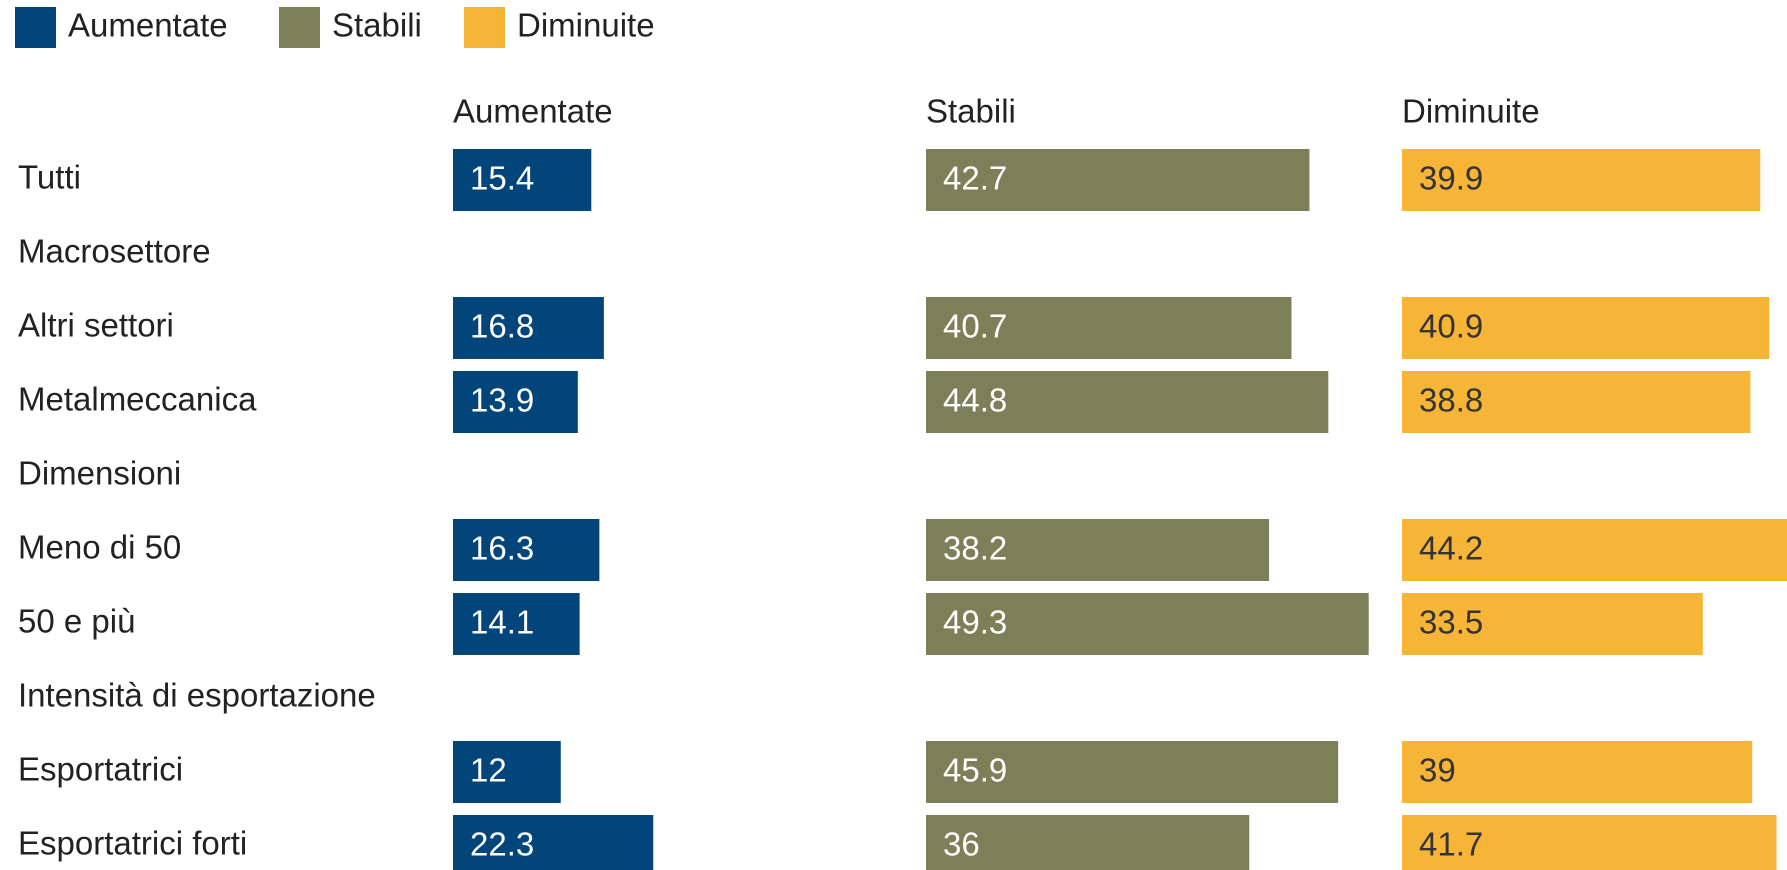 The image size is (1787, 870). What do you see at coordinates (975, 622) in the screenshot?
I see `value-label: 49.3` at bounding box center [975, 622].